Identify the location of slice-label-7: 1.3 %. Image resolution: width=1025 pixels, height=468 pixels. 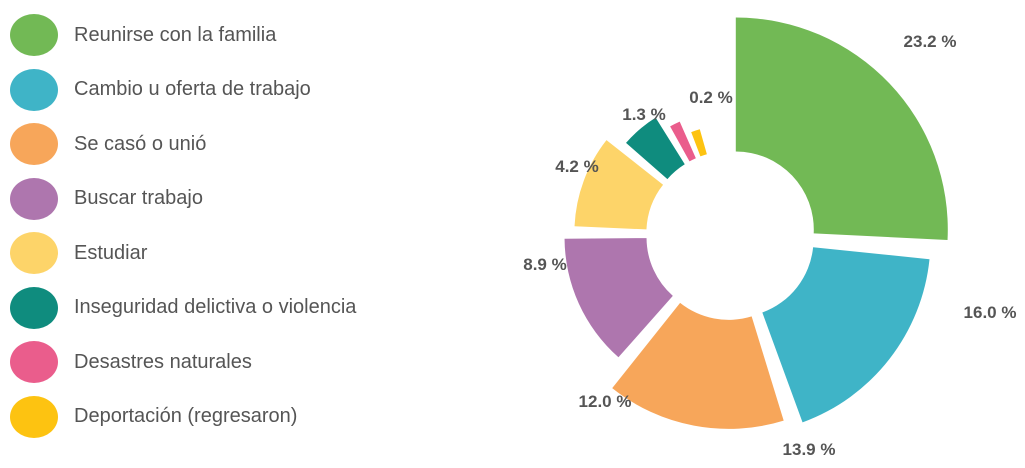
(643, 114).